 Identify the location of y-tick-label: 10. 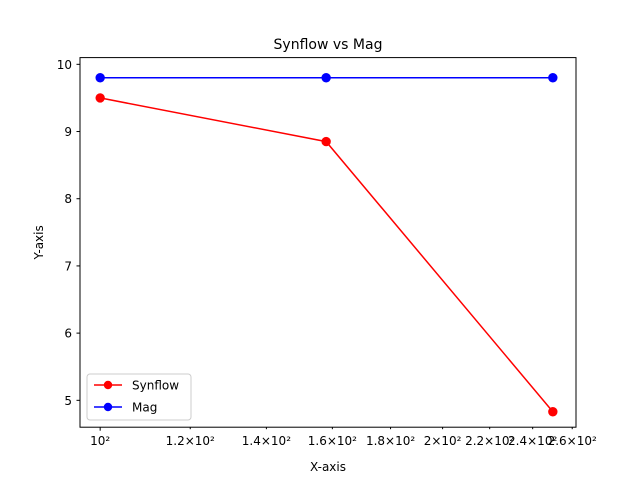
(64, 65).